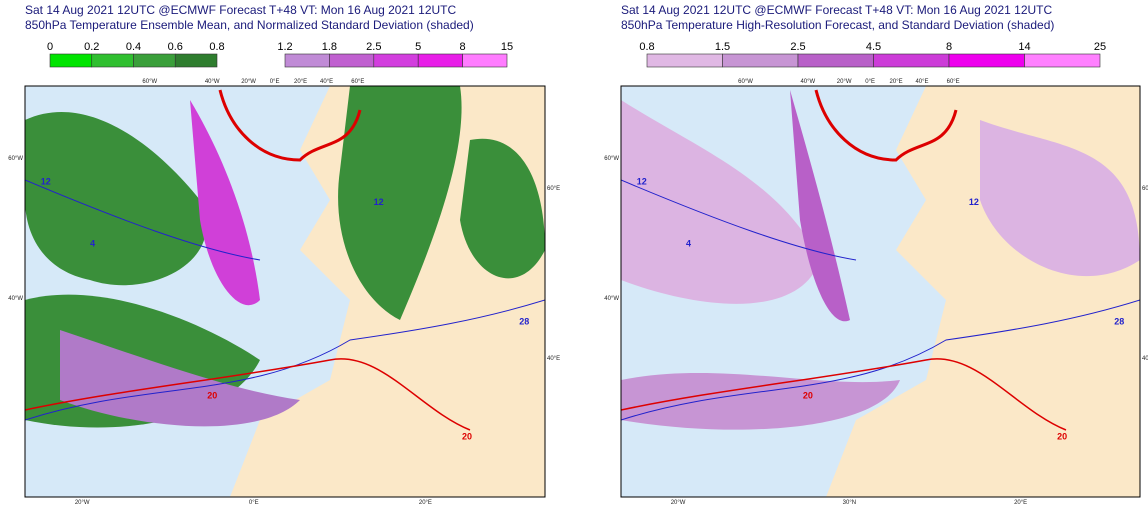 This screenshot has height=513, width=1148. I want to click on colorbar-label: 15, so click(507, 47).